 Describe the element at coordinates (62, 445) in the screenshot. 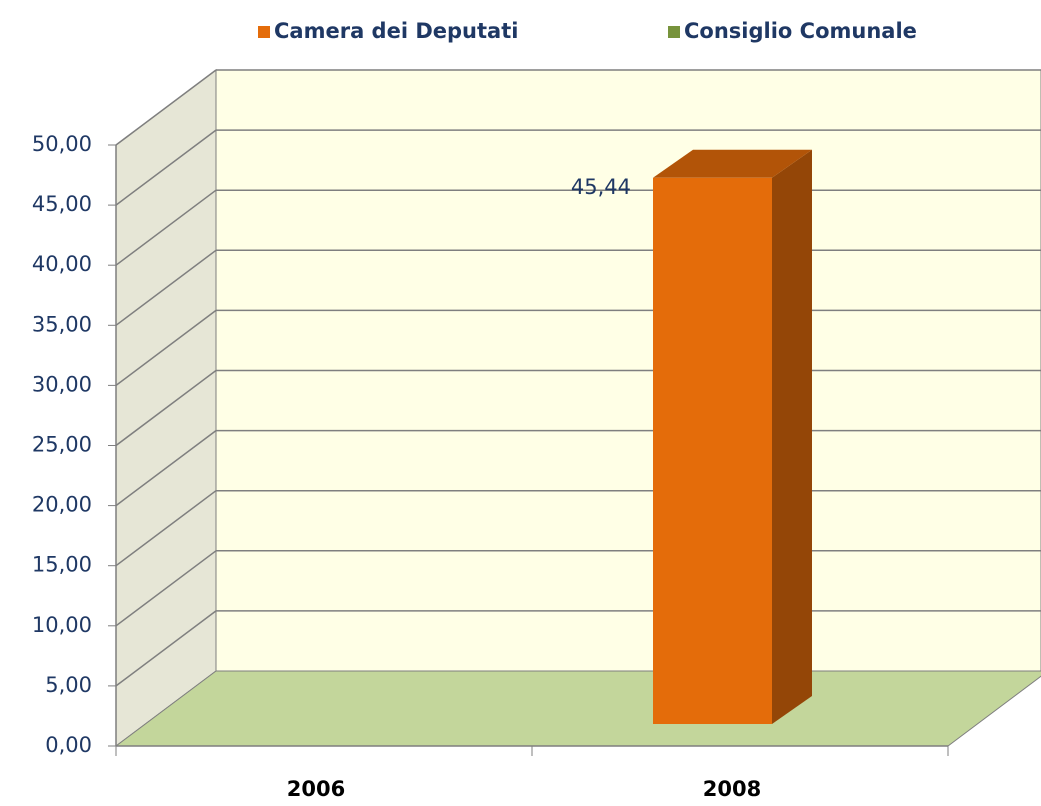

I see `y-tick-label: 25,00` at that location.